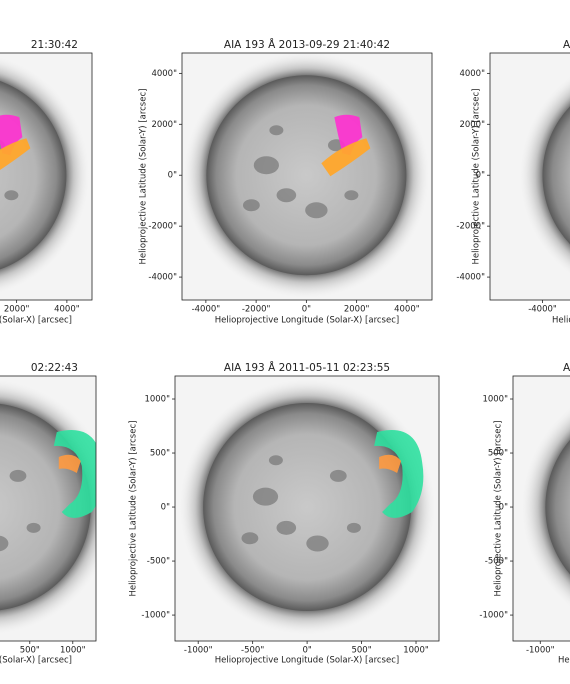  Describe the element at coordinates (307, 44) in the screenshot. I see `panel-title: AIA 193 Å 2013-09-29 21:40:42` at that location.